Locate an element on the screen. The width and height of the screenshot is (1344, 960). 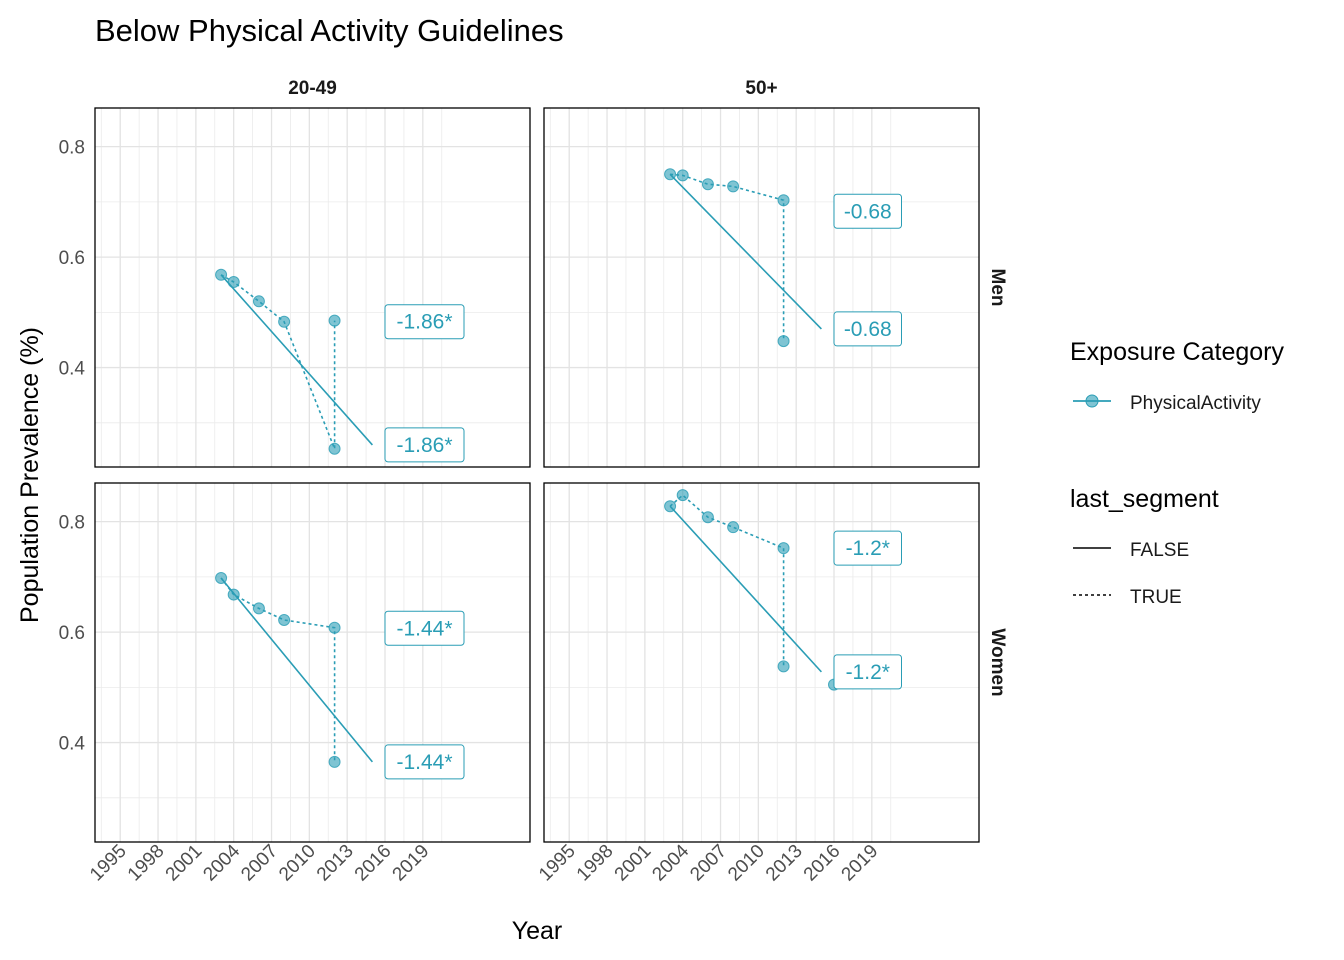
strip-label-men: Men is located at coordinates (997, 288).